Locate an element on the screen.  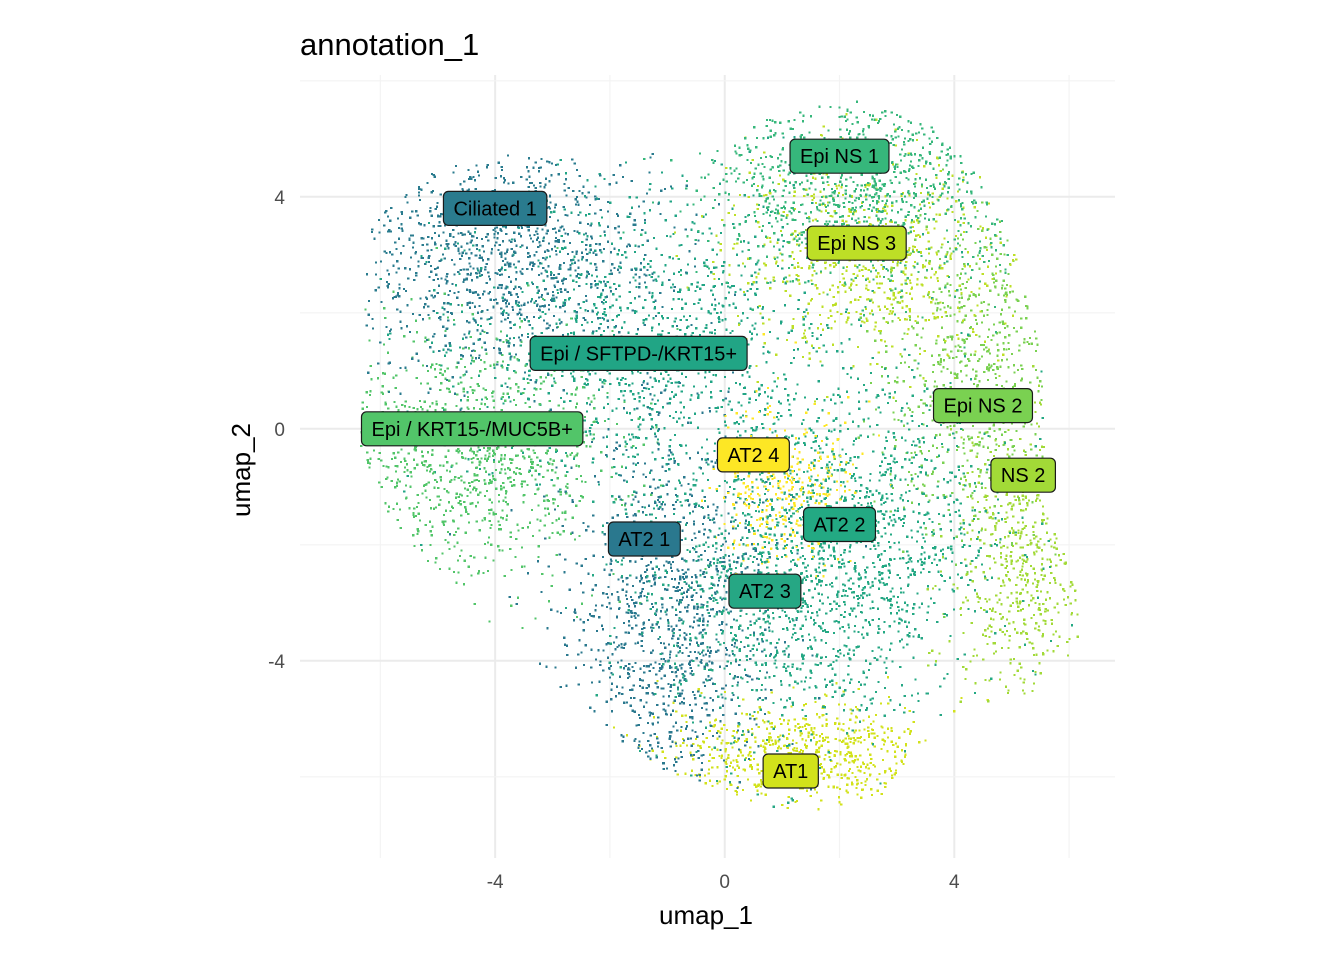
cluster-label: AT2 1 is located at coordinates (644, 539).